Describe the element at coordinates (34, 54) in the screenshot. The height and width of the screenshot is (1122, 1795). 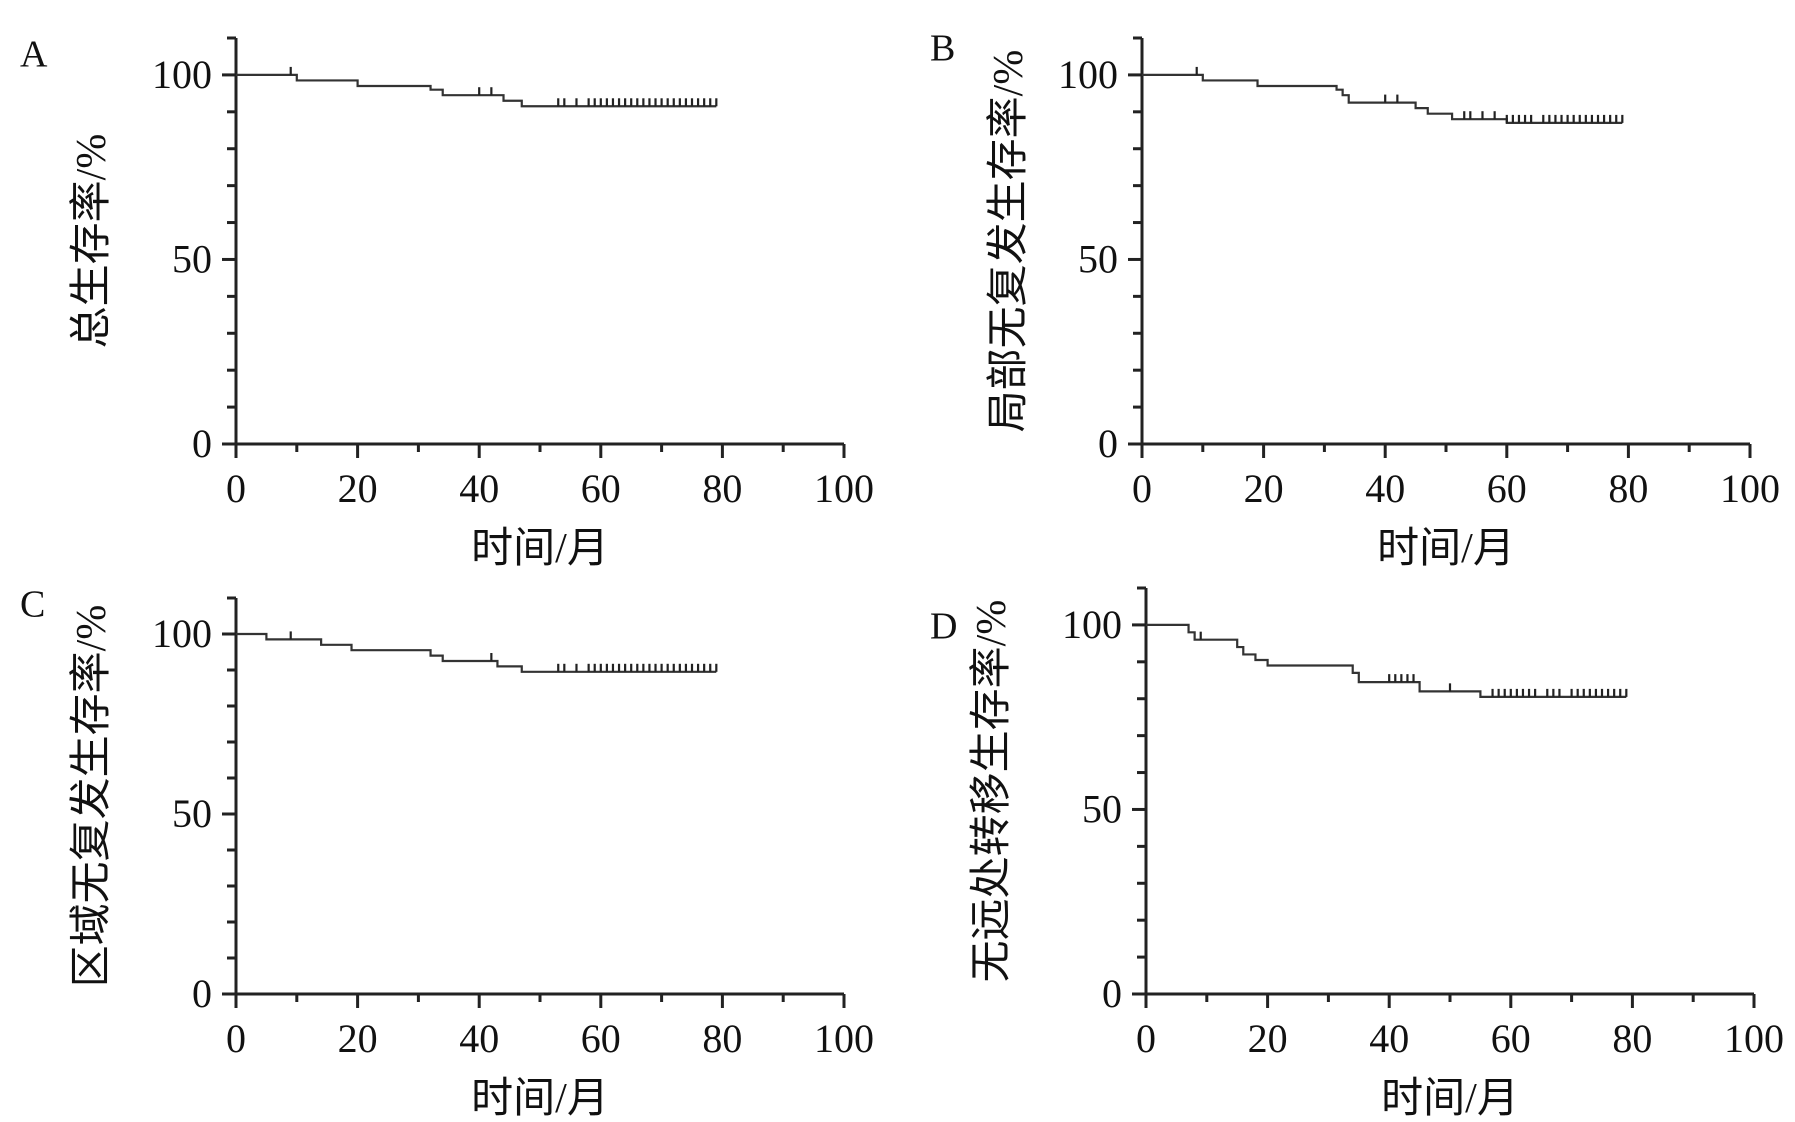
I see `panel-letter: A` at that location.